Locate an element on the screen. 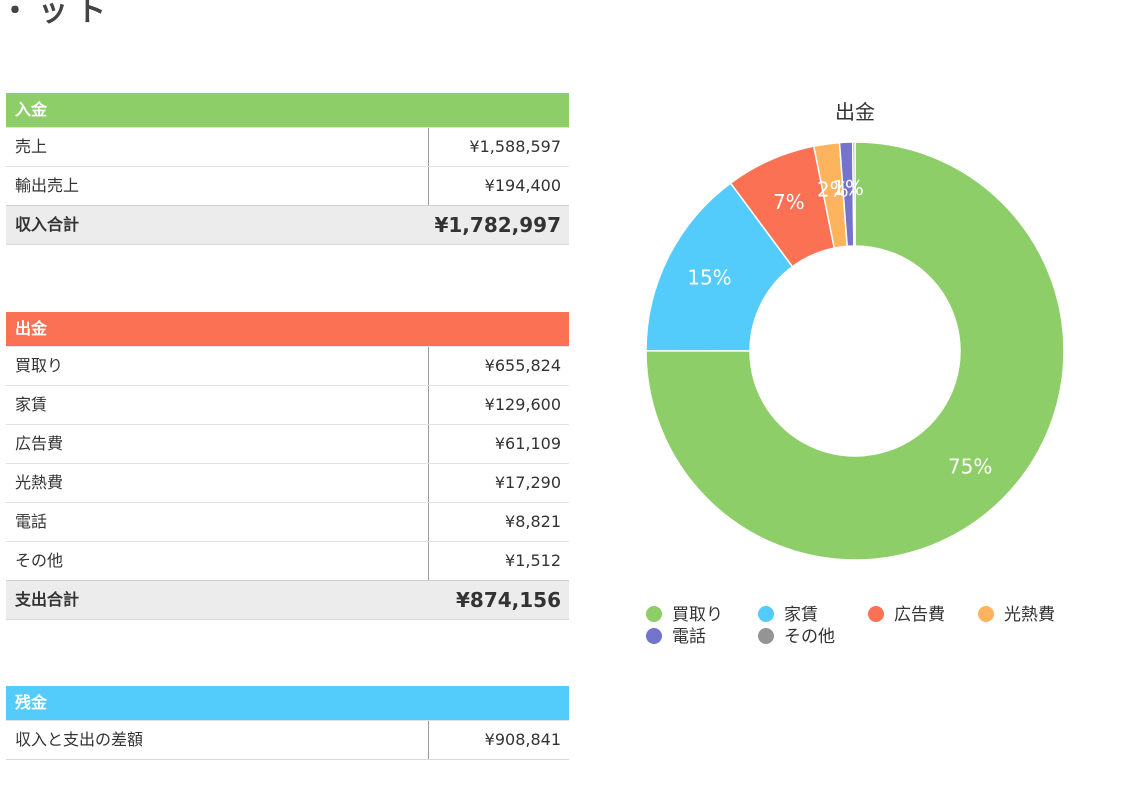 This screenshot has height=811, width=1144. total-label: 収入合計 is located at coordinates (47, 224).